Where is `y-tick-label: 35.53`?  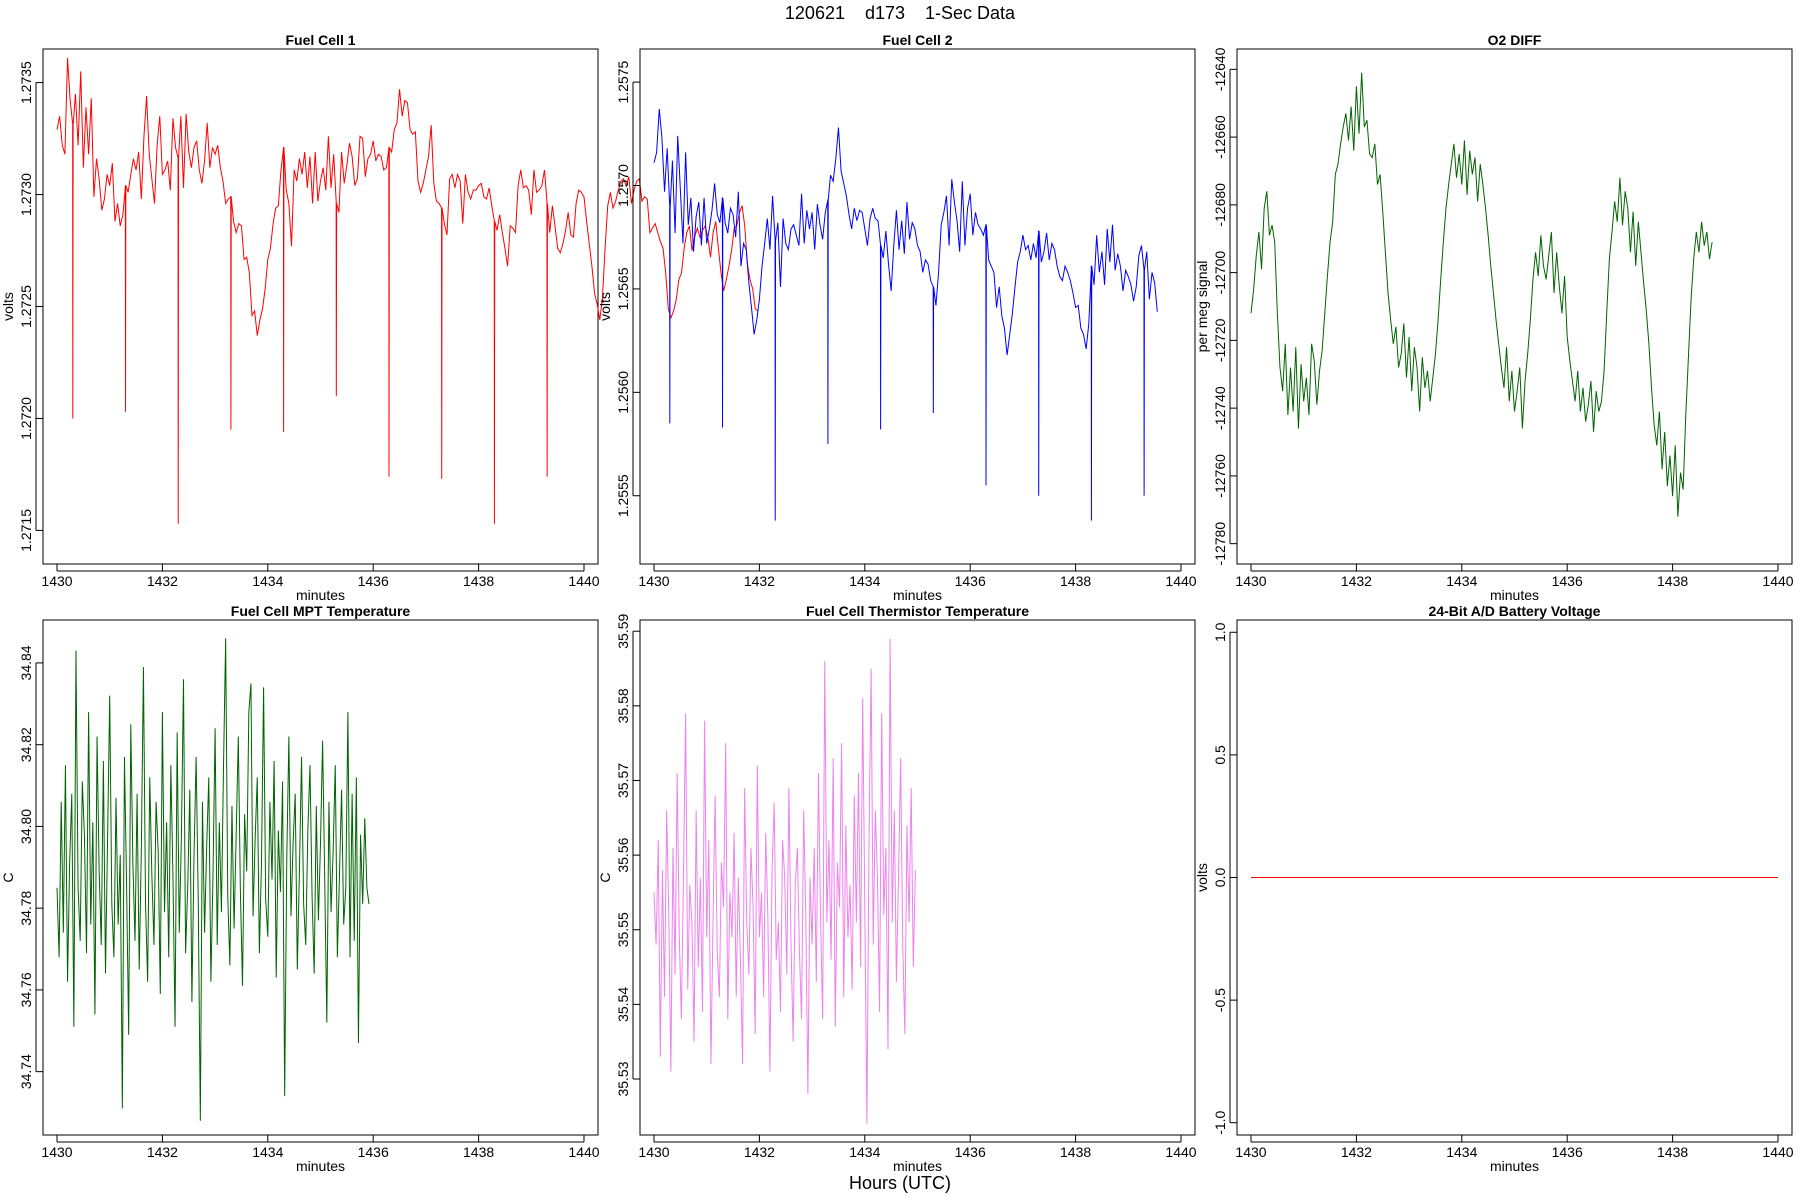
y-tick-label: 35.53 is located at coordinates (623, 1078).